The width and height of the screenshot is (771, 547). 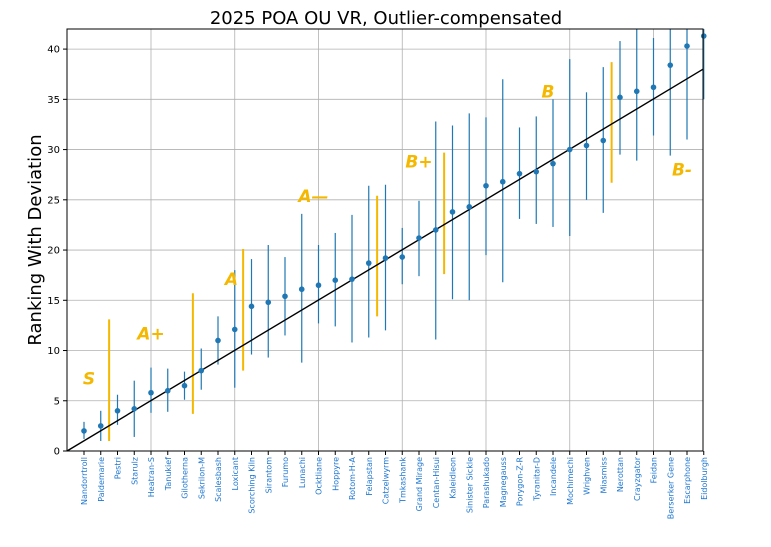 What do you see at coordinates (57, 452) in the screenshot?
I see `y-tick-label: 0` at bounding box center [57, 452].